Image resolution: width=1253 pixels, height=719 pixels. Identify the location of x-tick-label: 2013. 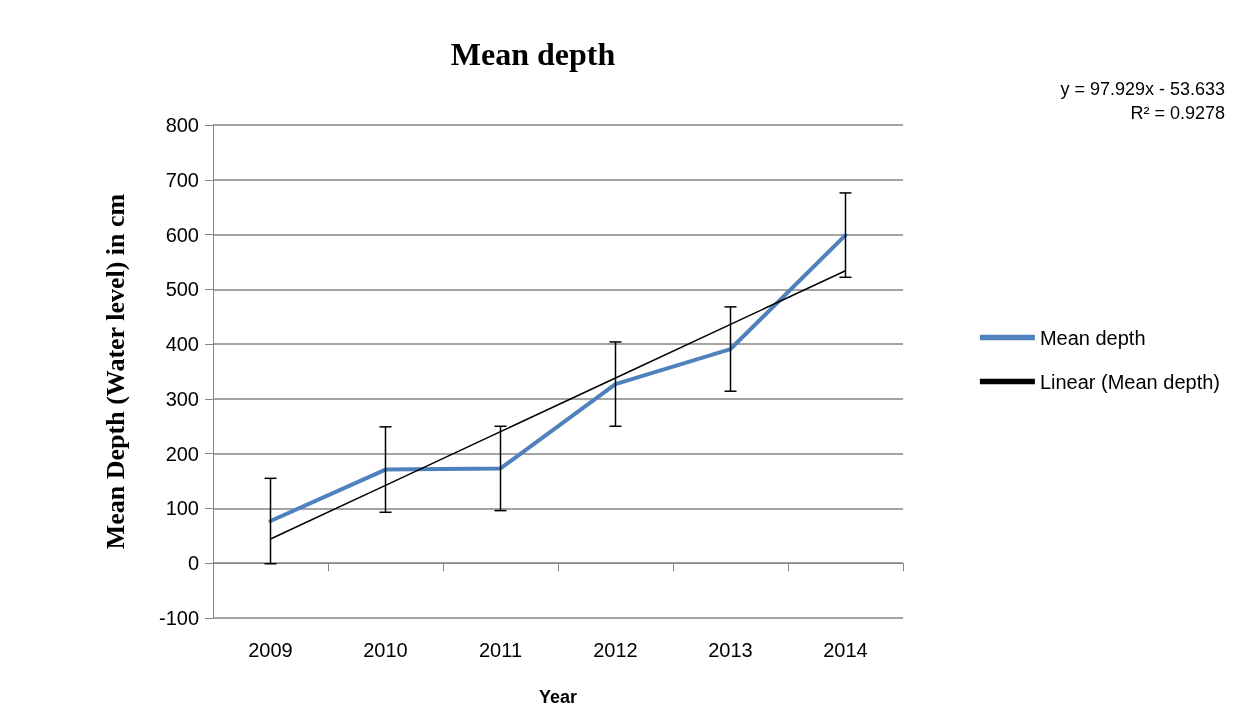
(730, 650).